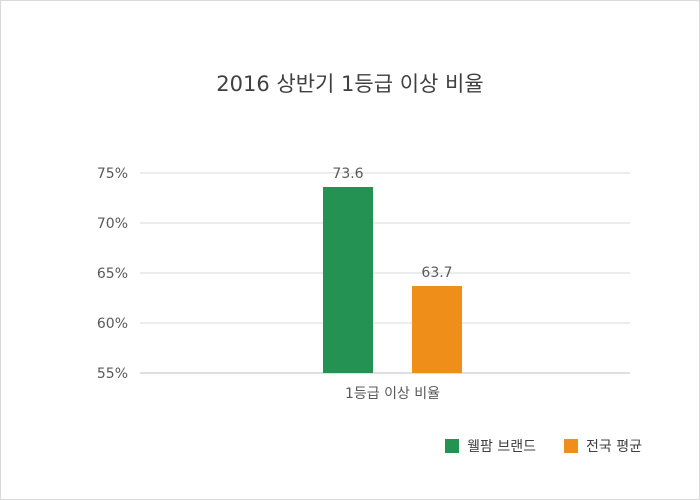 The width and height of the screenshot is (700, 500). Describe the element at coordinates (543, 446) in the screenshot. I see `chart-legend: 웰팜 브랜드 전국 평균` at that location.